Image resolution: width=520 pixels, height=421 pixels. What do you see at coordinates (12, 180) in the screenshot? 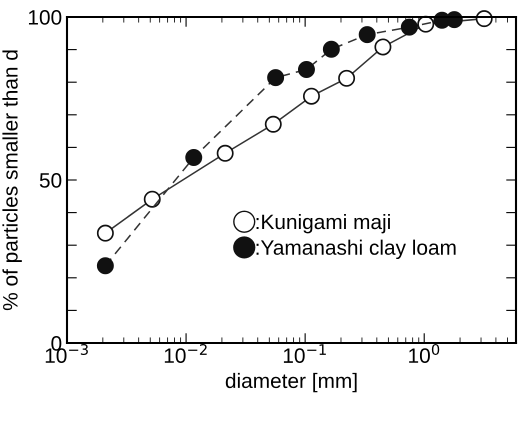
I see `y-axis-title: % of particles smaller than d` at bounding box center [12, 180].